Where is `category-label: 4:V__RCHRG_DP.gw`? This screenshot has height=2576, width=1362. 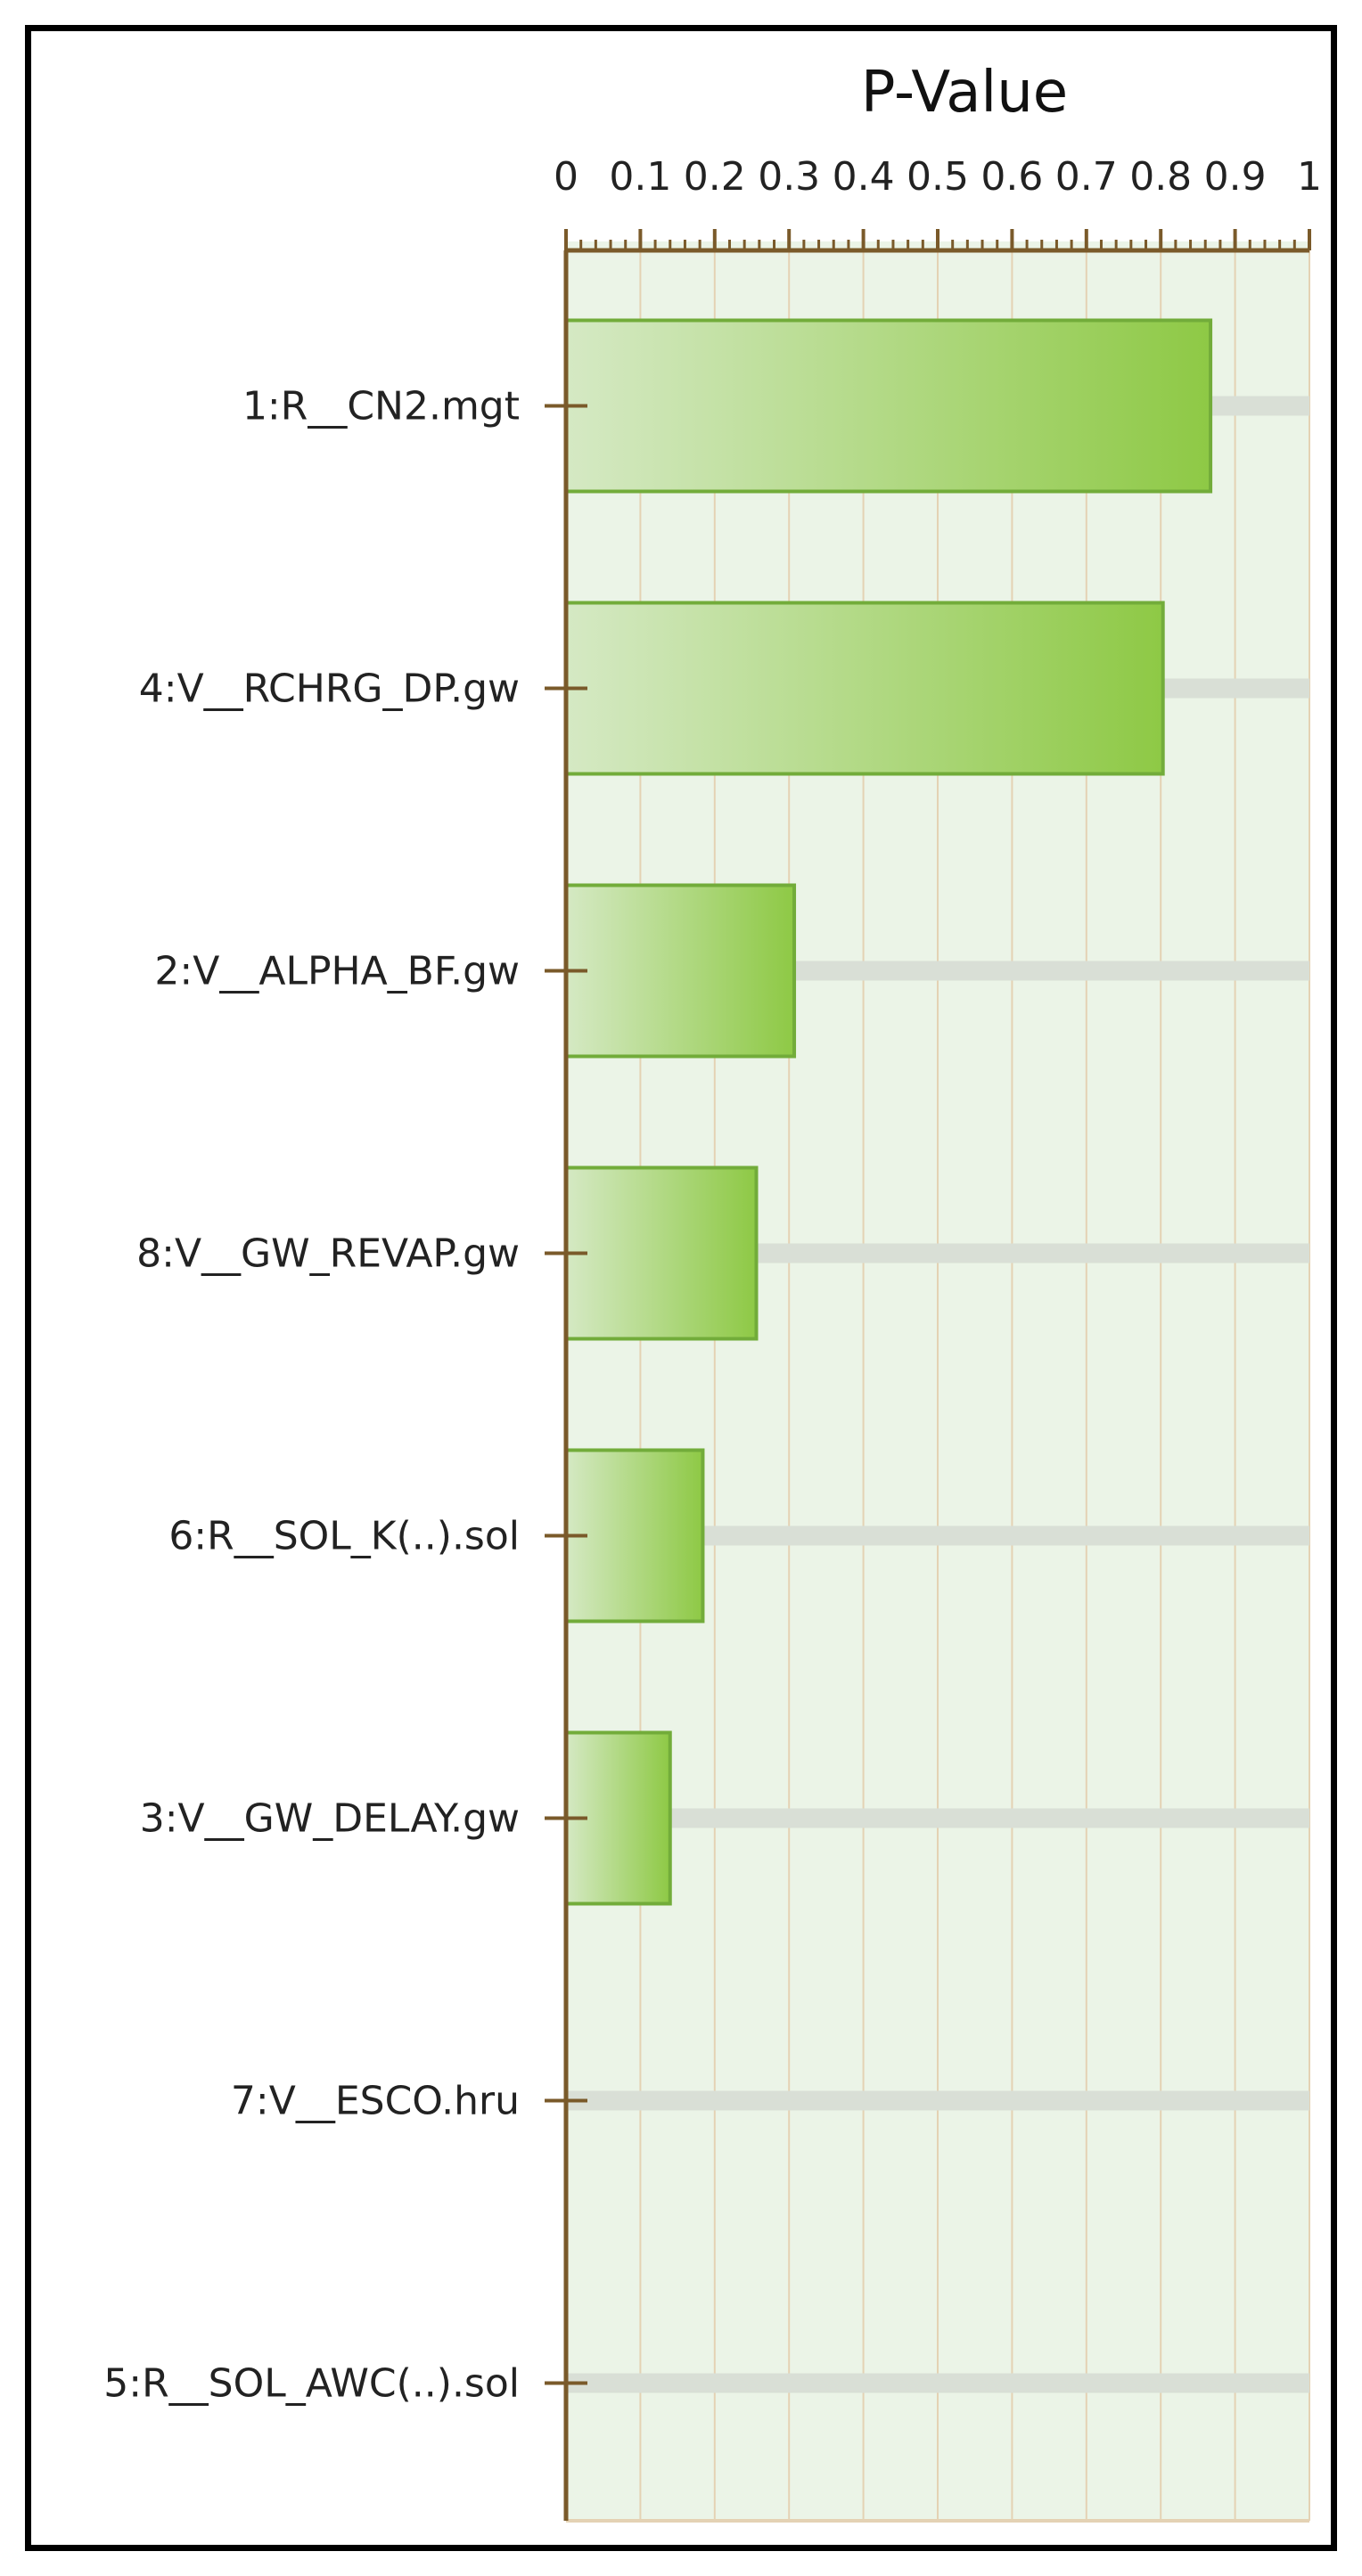
category-label: 4:V__RCHRG_DP.gw is located at coordinates (329, 689).